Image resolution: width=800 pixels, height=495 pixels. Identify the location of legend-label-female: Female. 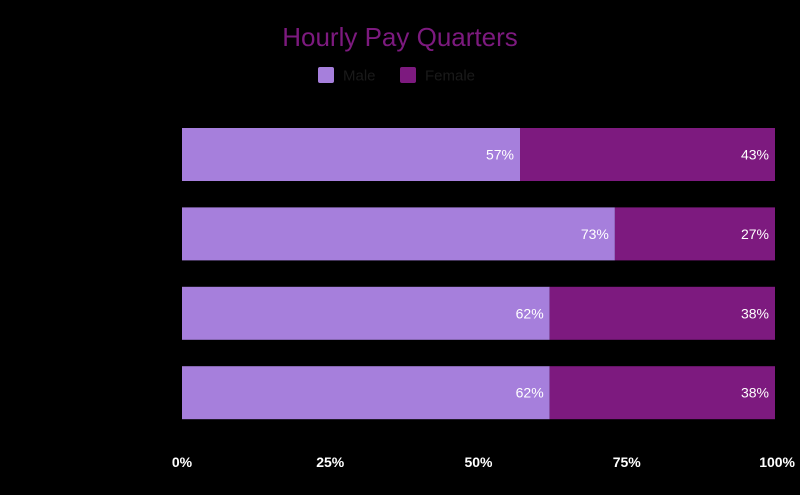
(450, 76).